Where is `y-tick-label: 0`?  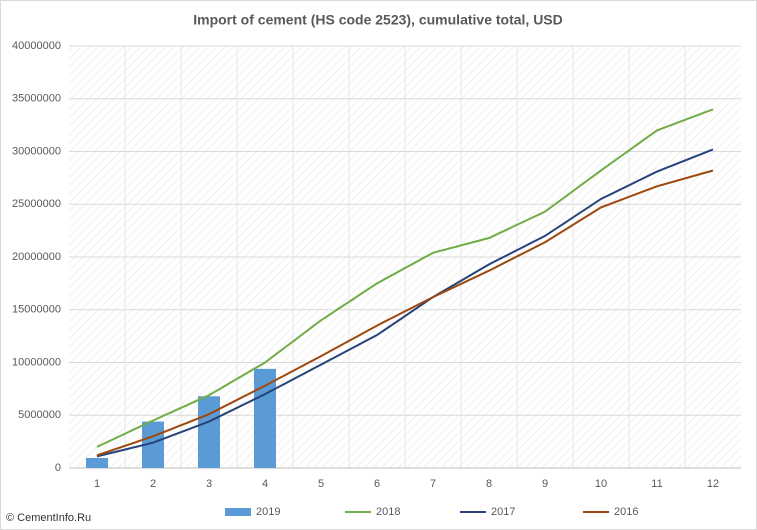 y-tick-label: 0 is located at coordinates (58, 468).